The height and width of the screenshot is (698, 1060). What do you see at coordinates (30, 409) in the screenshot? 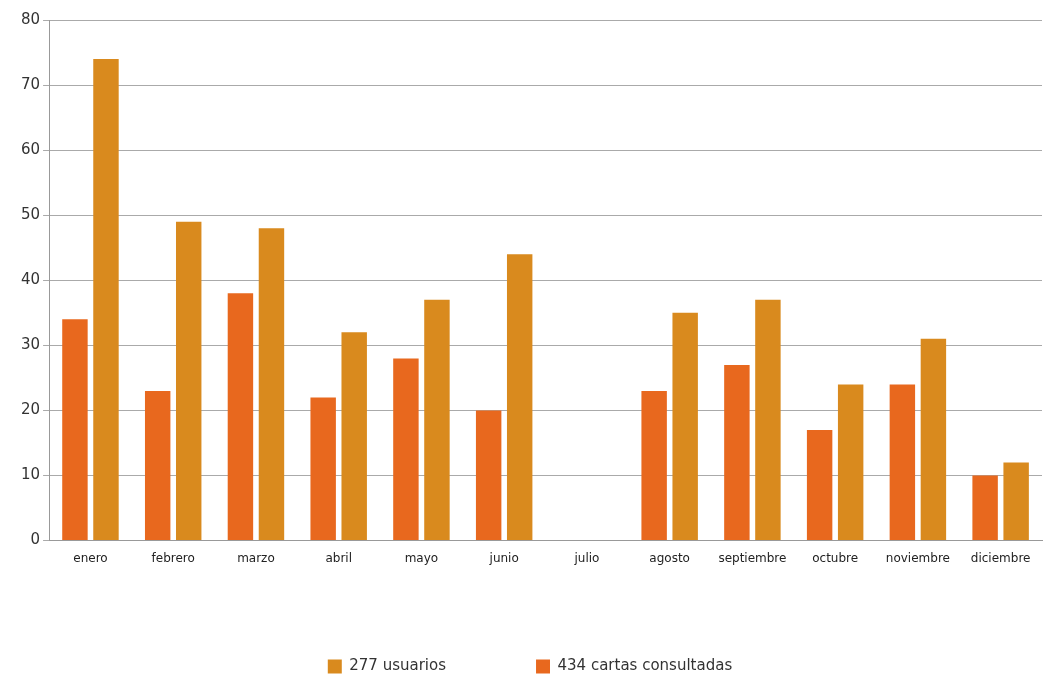
I see `y-tick-label: 20` at bounding box center [30, 409].